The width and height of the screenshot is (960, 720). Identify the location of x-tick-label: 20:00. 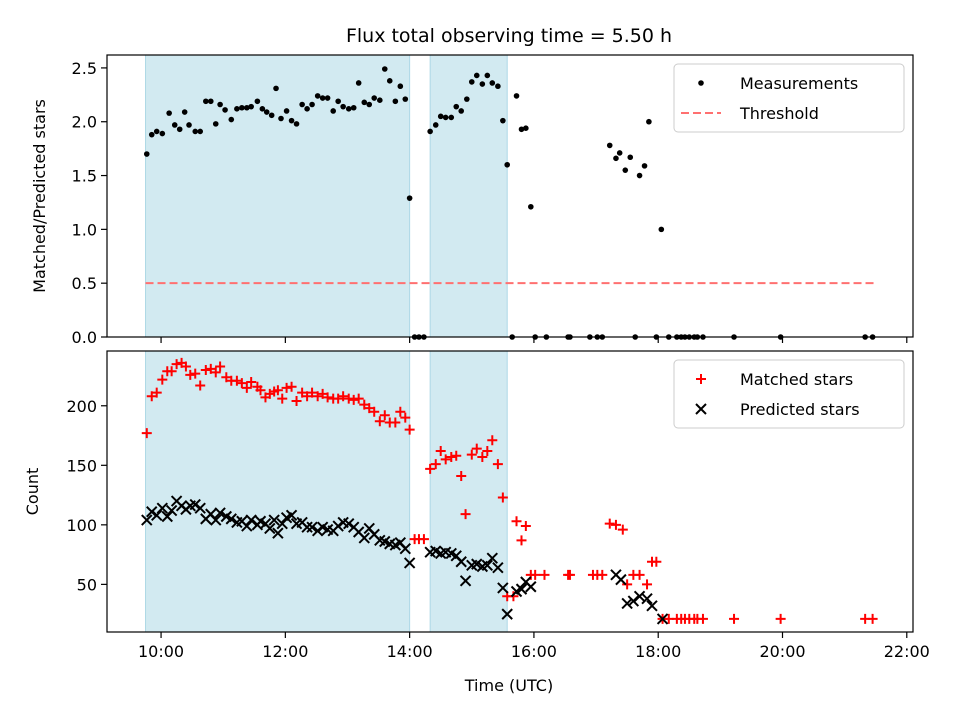
(782, 651).